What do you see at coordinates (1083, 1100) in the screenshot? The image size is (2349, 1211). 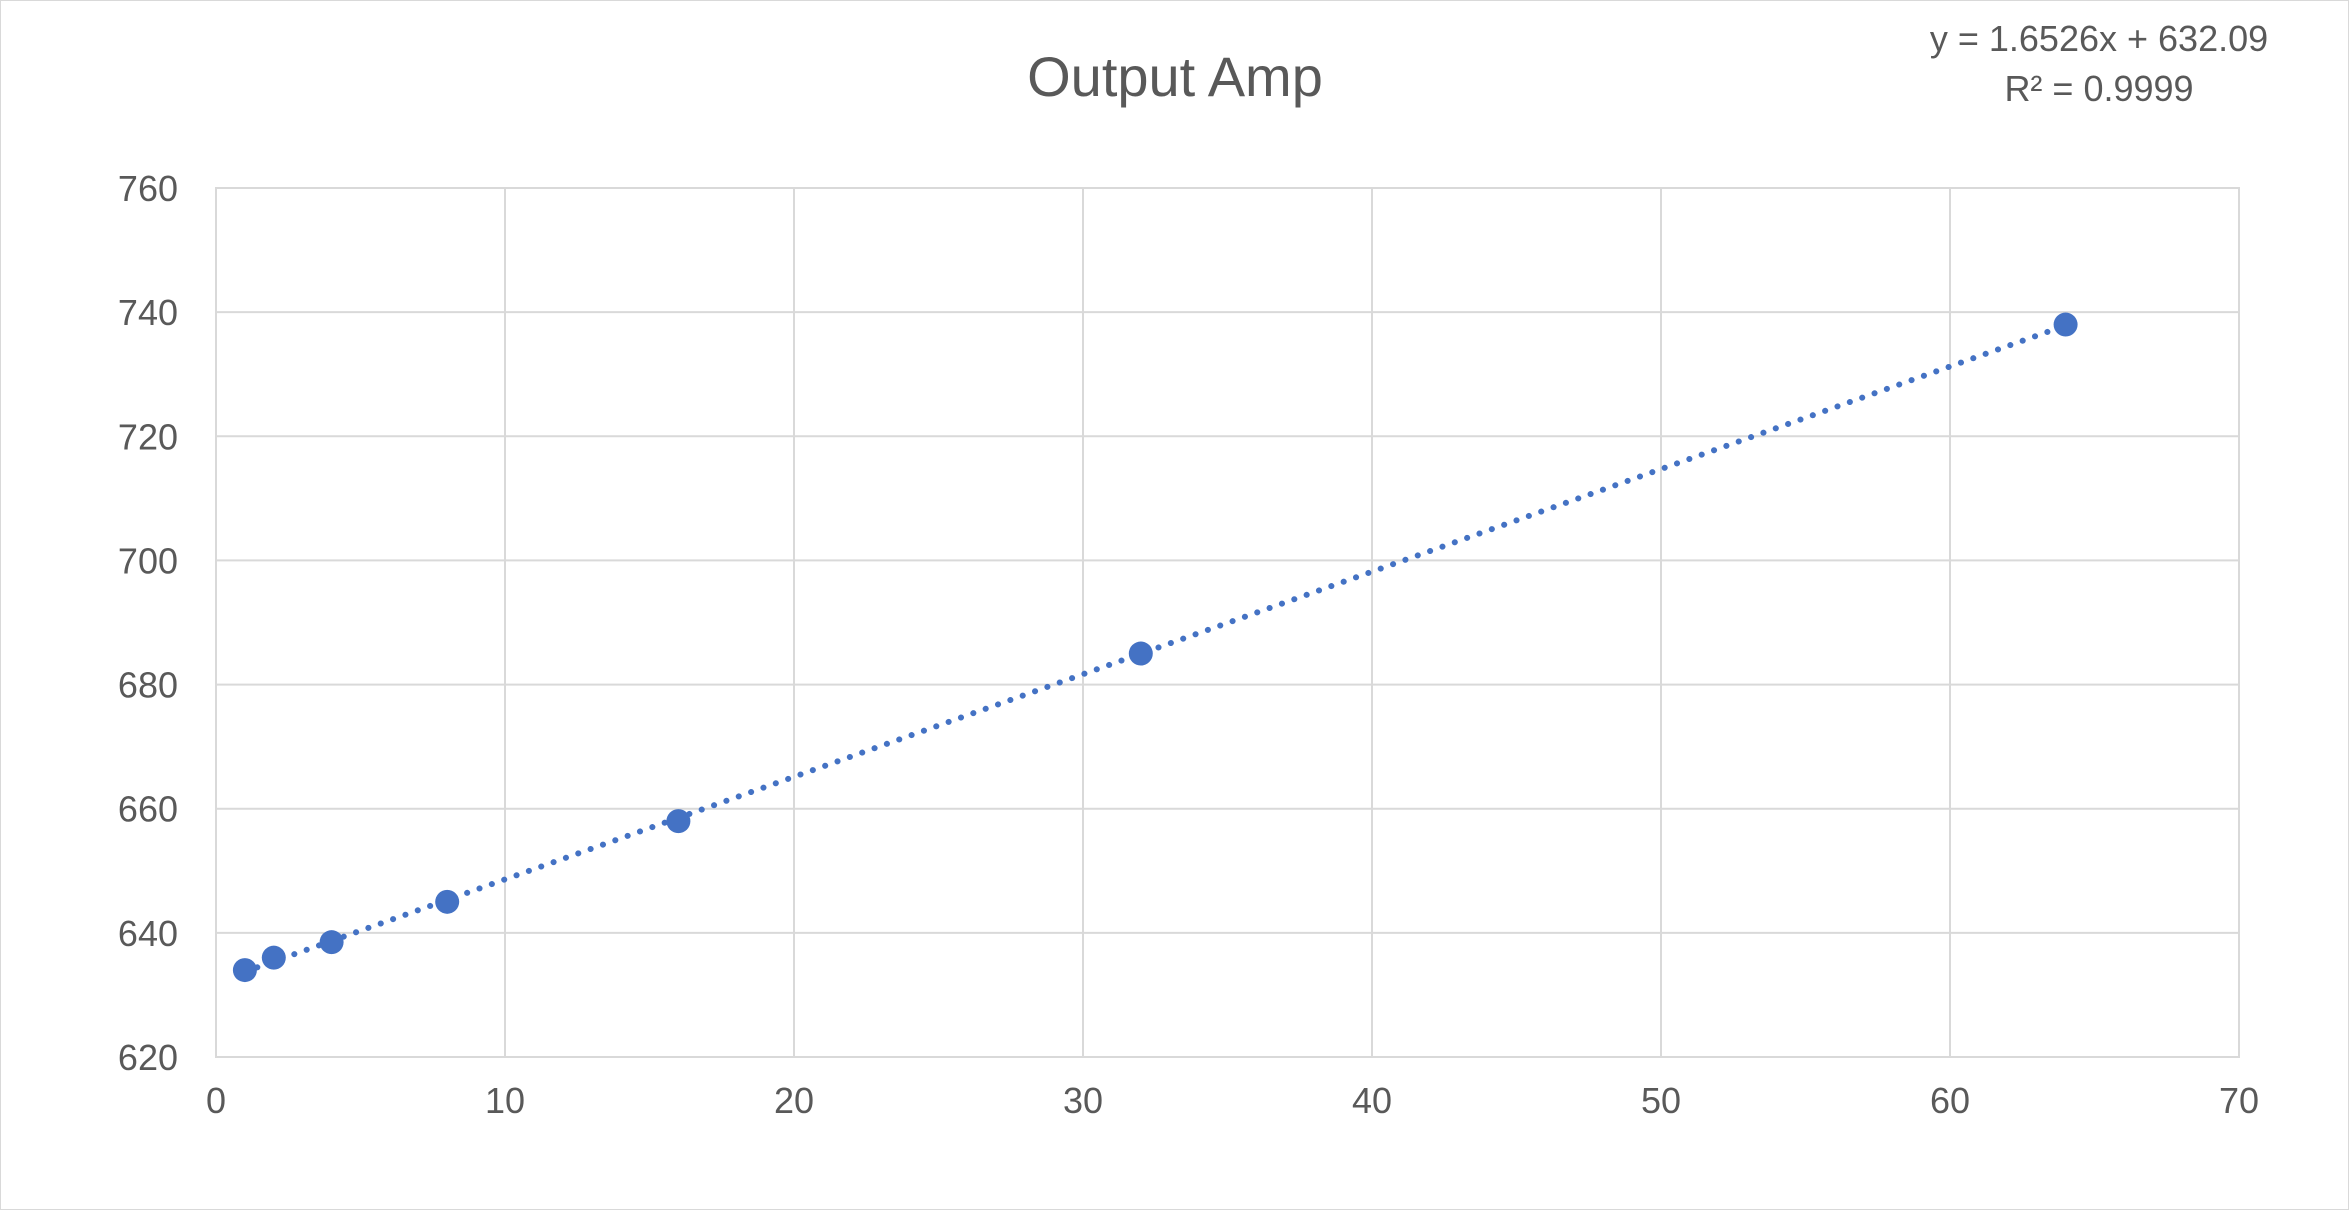 I see `x-tick-label: 30` at bounding box center [1083, 1100].